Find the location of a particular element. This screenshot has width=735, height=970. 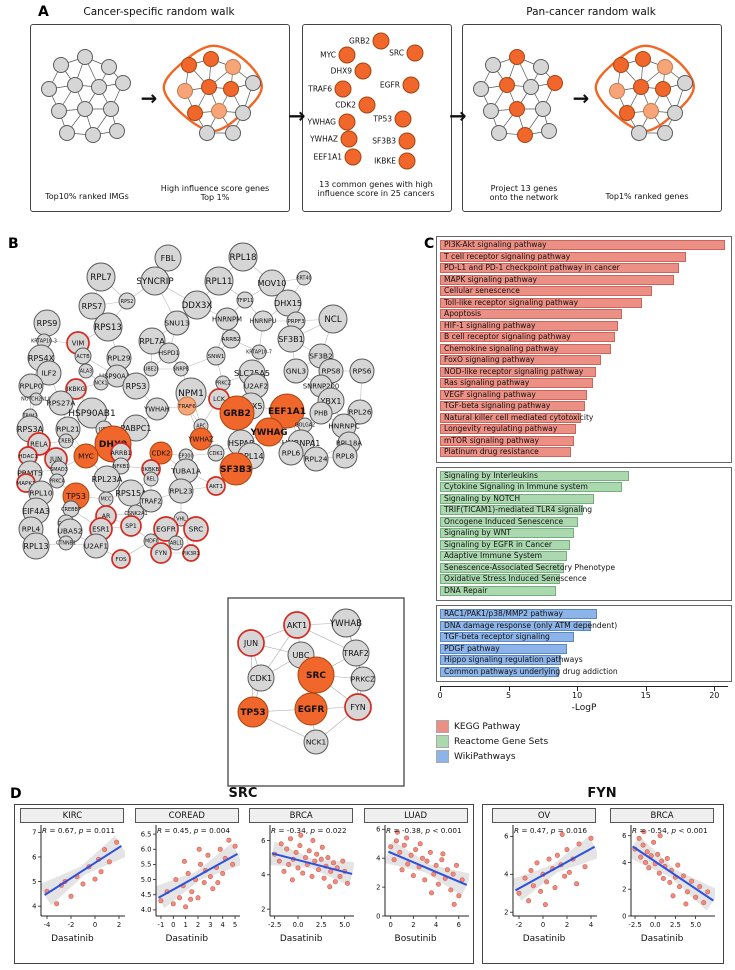

common-gene-label: EEF1A1 is located at coordinates (328, 157).